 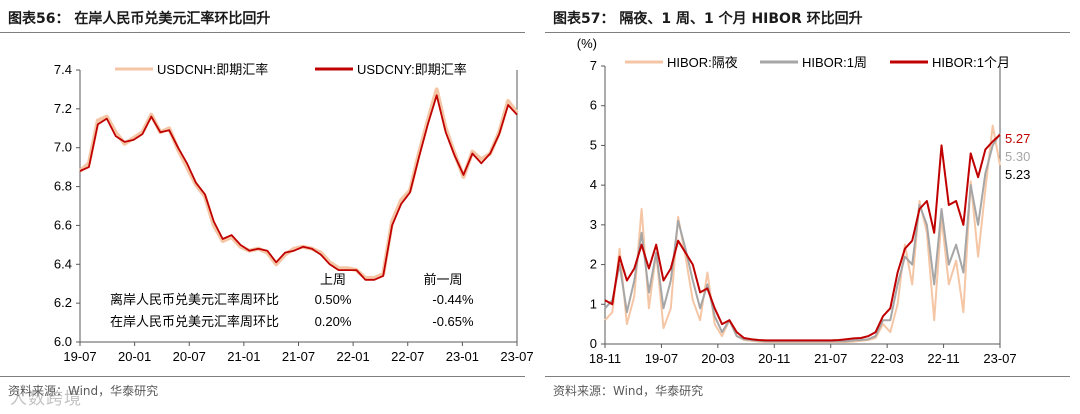 What do you see at coordinates (63, 302) in the screenshot?
I see `y-tick-label: 6.2` at bounding box center [63, 302].